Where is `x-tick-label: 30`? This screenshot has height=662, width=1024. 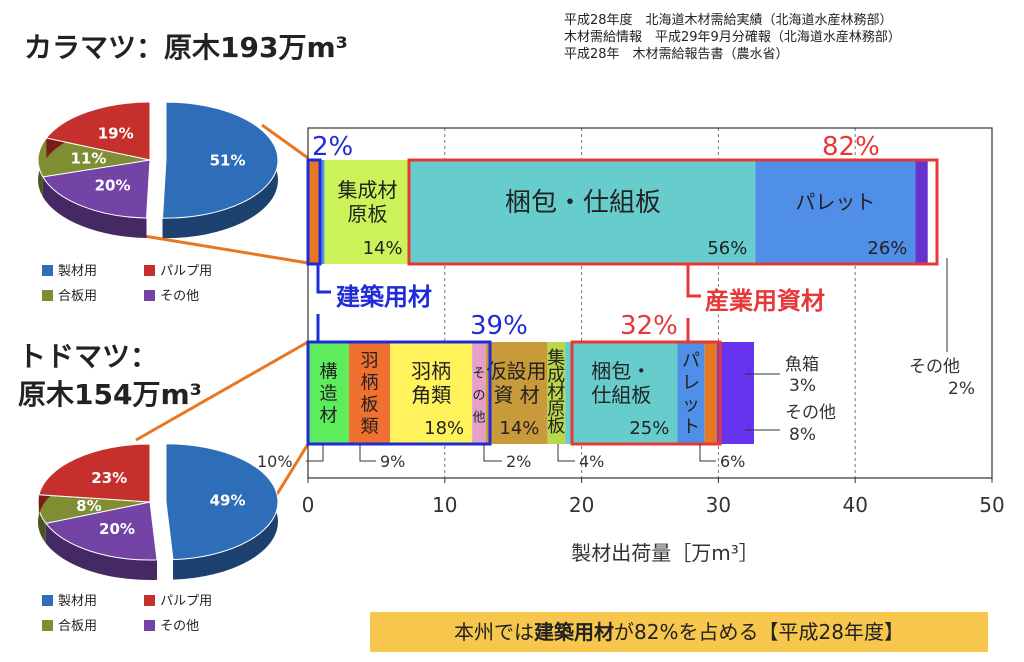
x-tick-label: 30 is located at coordinates (718, 505).